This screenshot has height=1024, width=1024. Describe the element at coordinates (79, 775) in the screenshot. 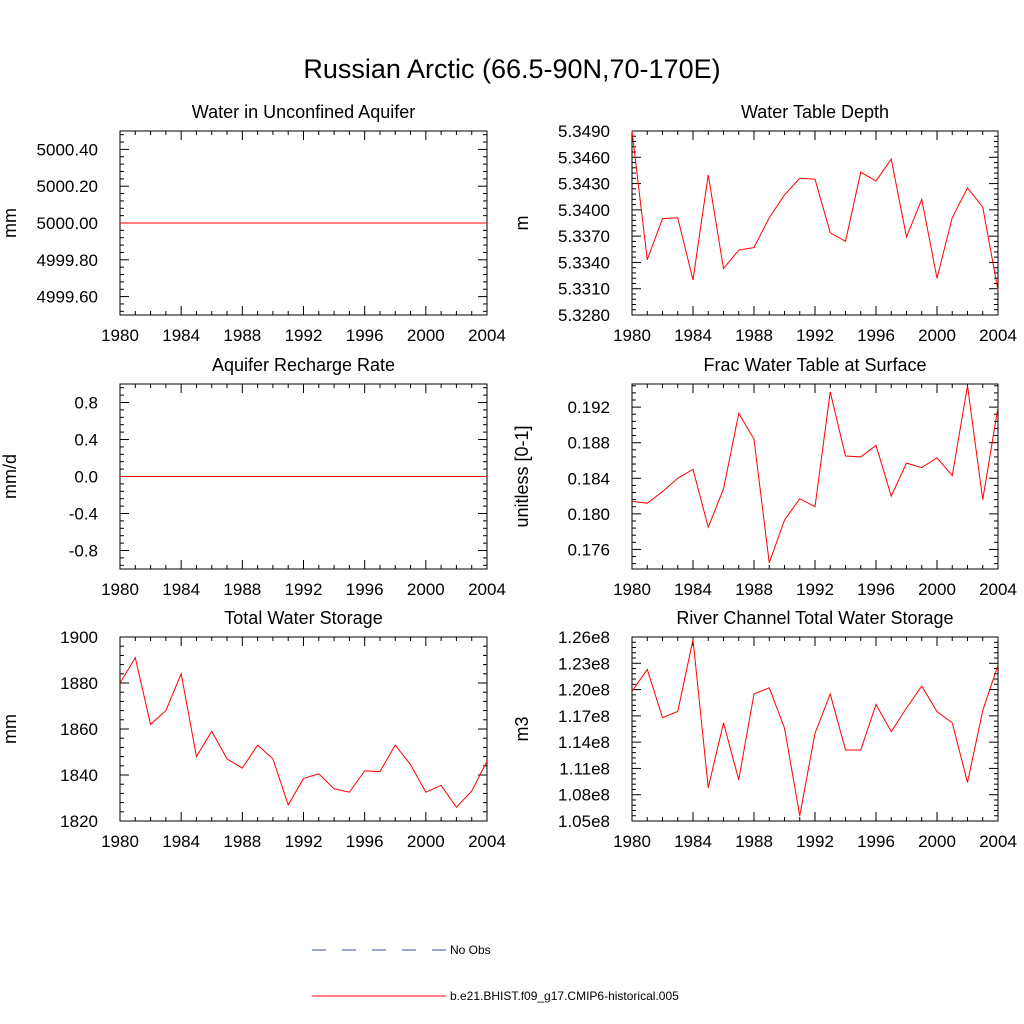

I see `y-tick-label: 1840` at that location.